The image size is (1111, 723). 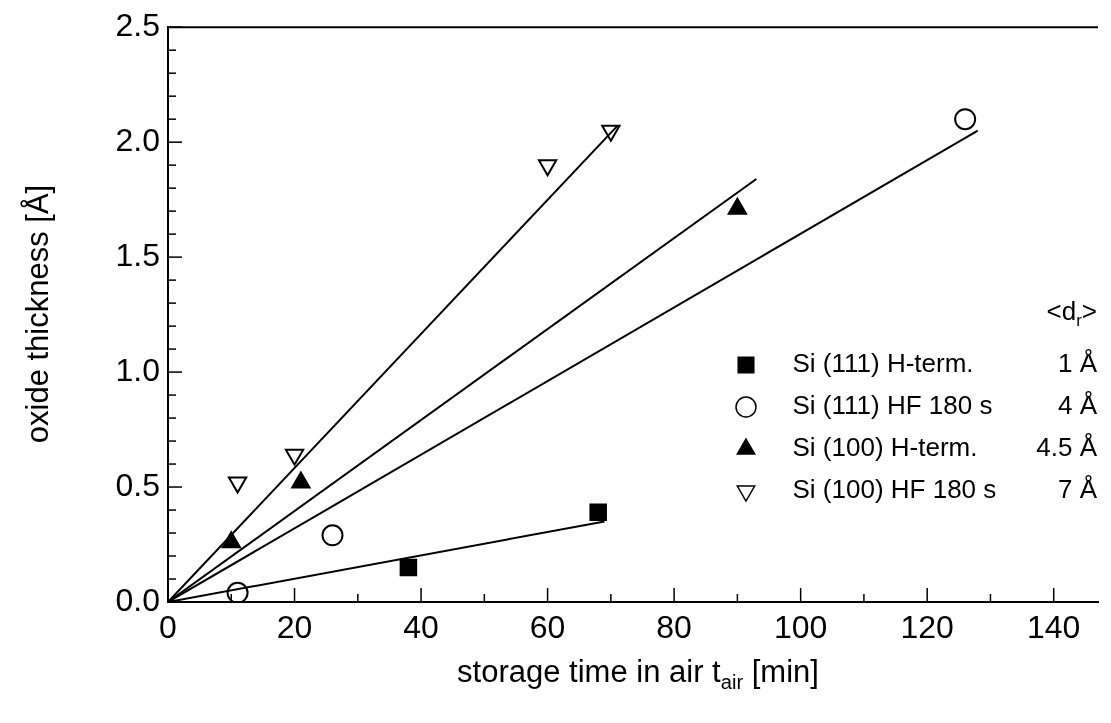 What do you see at coordinates (137, 25) in the screenshot?
I see `y-tick-label: 2.5` at bounding box center [137, 25].